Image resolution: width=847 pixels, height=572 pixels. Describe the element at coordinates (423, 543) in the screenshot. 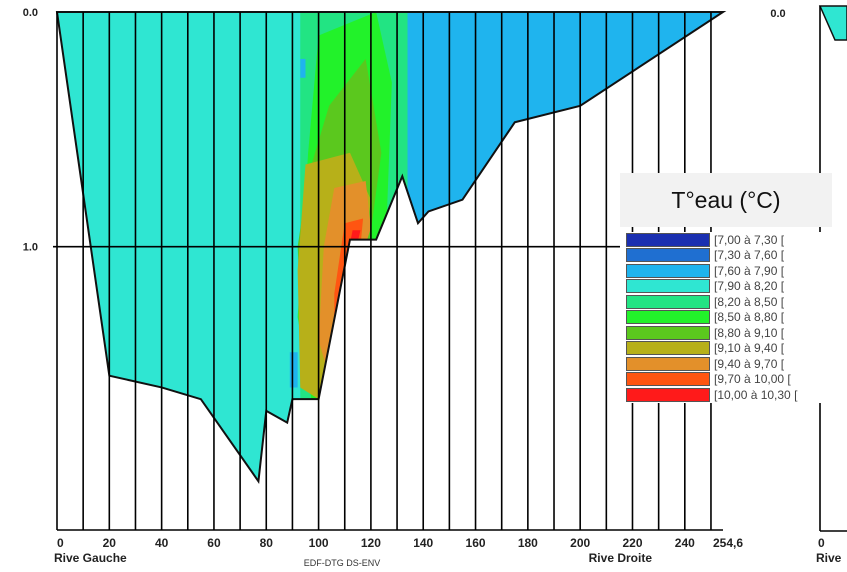

I see `x-tick-label: 140` at that location.